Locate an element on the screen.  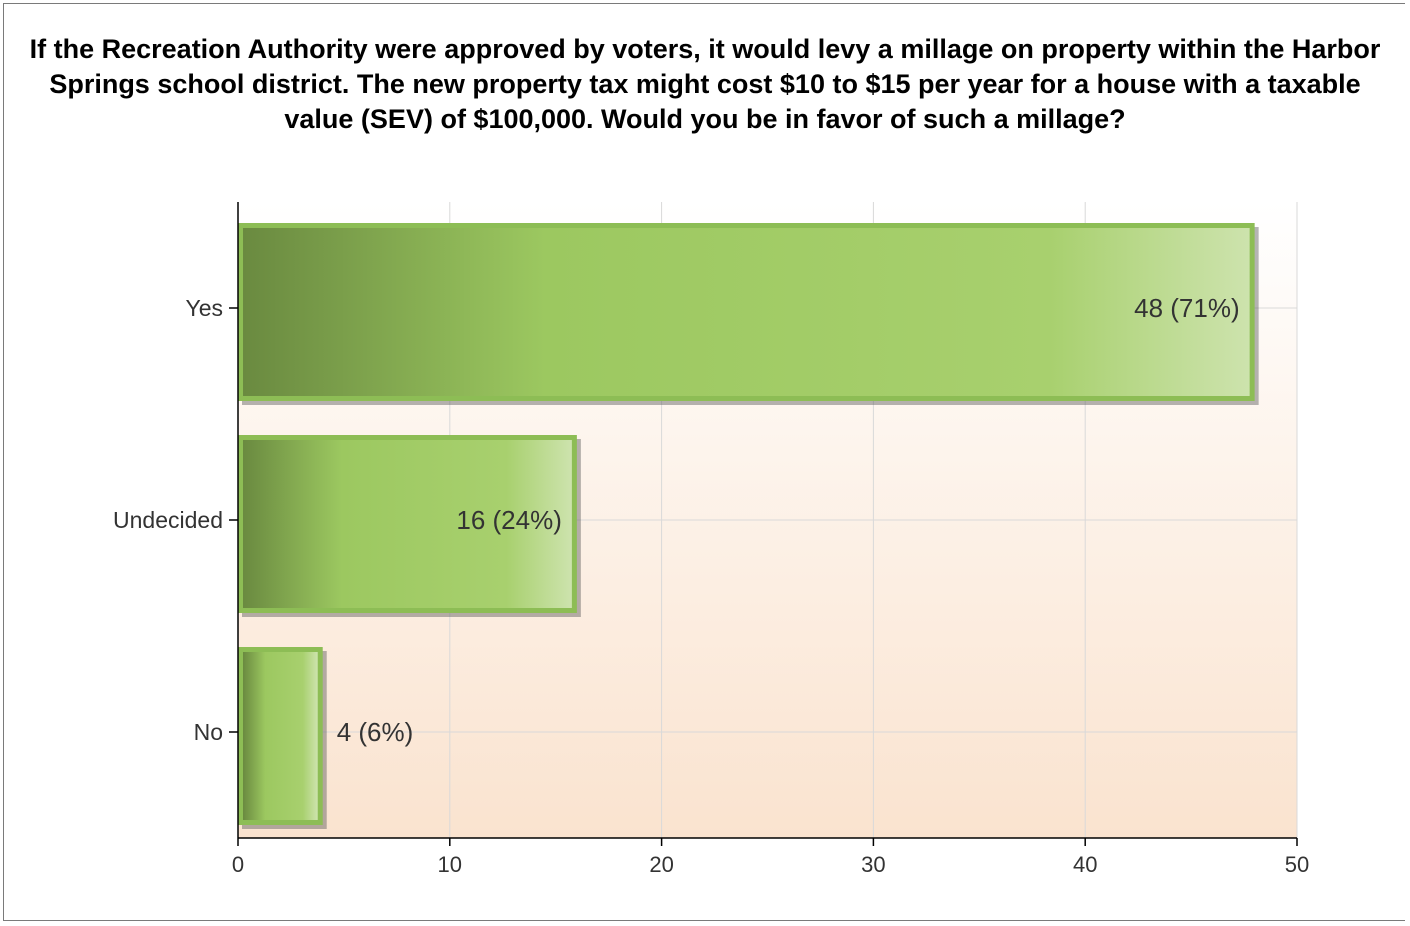
category-label: Undecided is located at coordinates (168, 520).